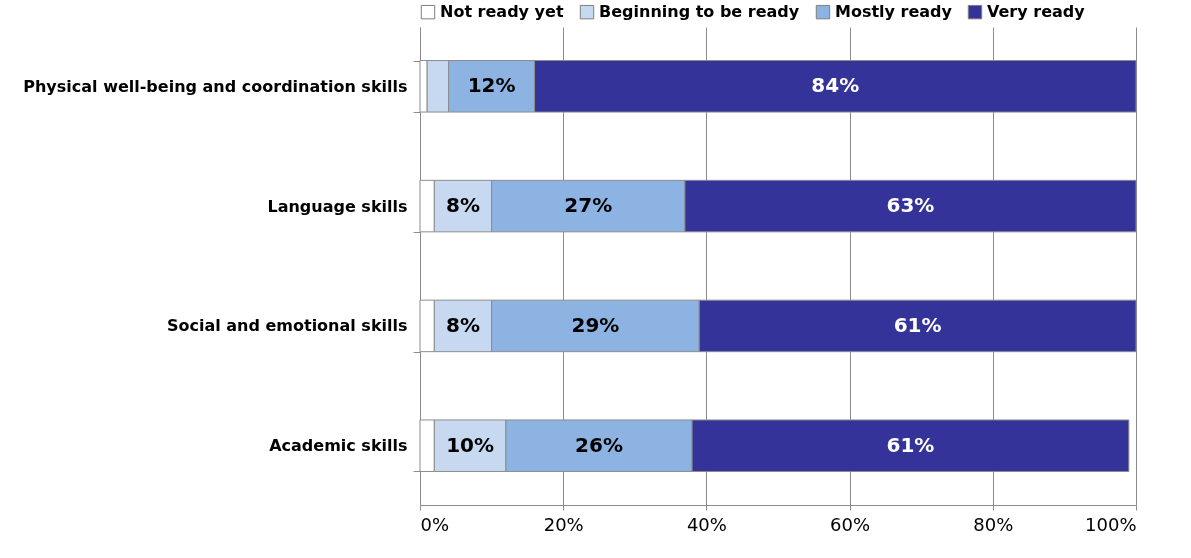  Describe the element at coordinates (699, 12) in the screenshot. I see `legend-label: Beginning to be ready` at that location.